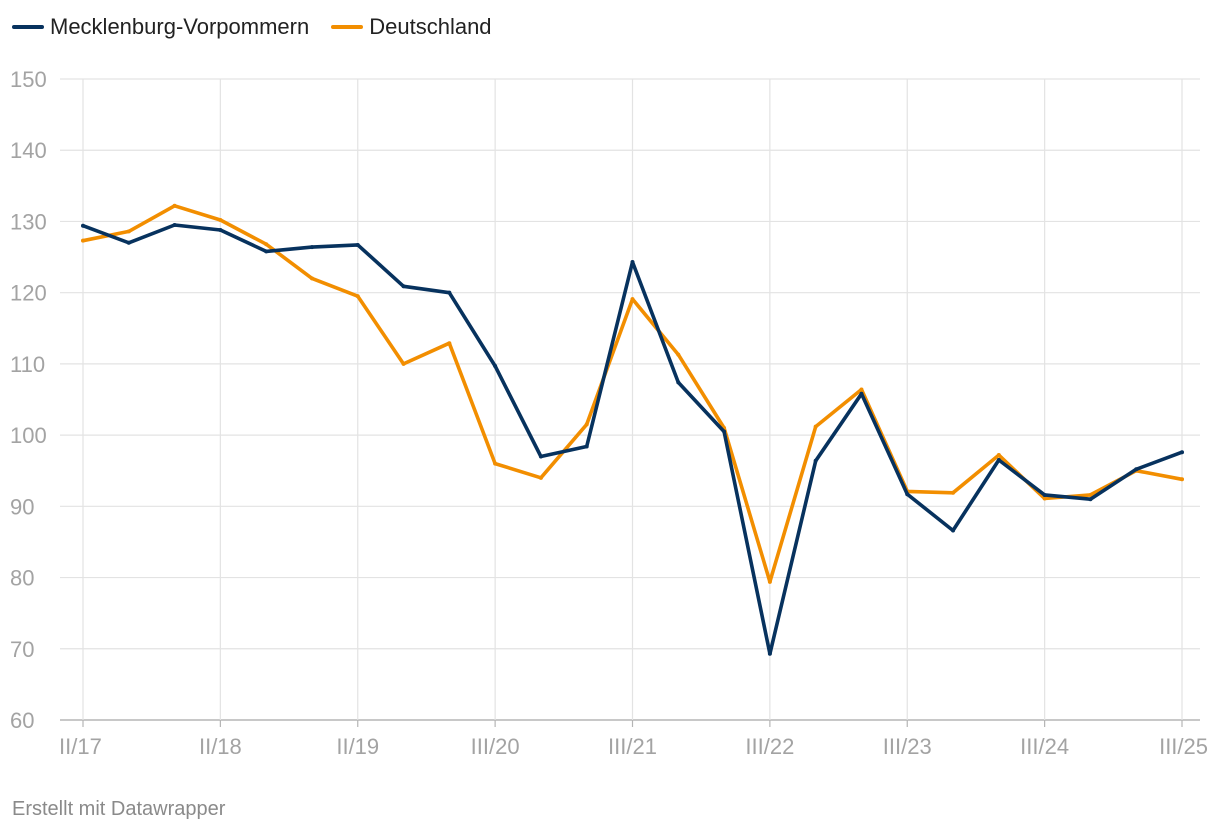 The width and height of the screenshot is (1220, 836). Describe the element at coordinates (28, 221) in the screenshot. I see `y-tick-label-130: 130` at that location.